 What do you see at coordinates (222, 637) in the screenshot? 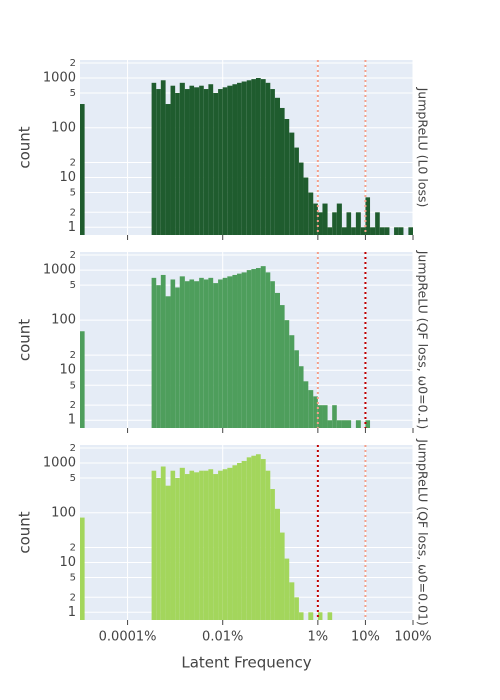
I see `x-tick-label: 0.01%` at bounding box center [222, 637].